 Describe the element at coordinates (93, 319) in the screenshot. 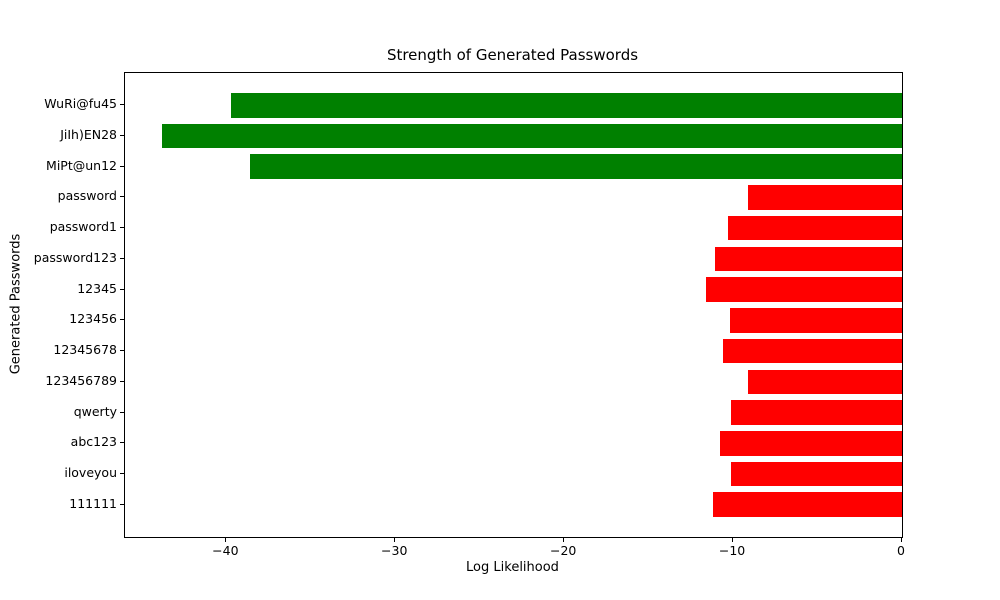

I see `y-tick-label: 123456` at that location.